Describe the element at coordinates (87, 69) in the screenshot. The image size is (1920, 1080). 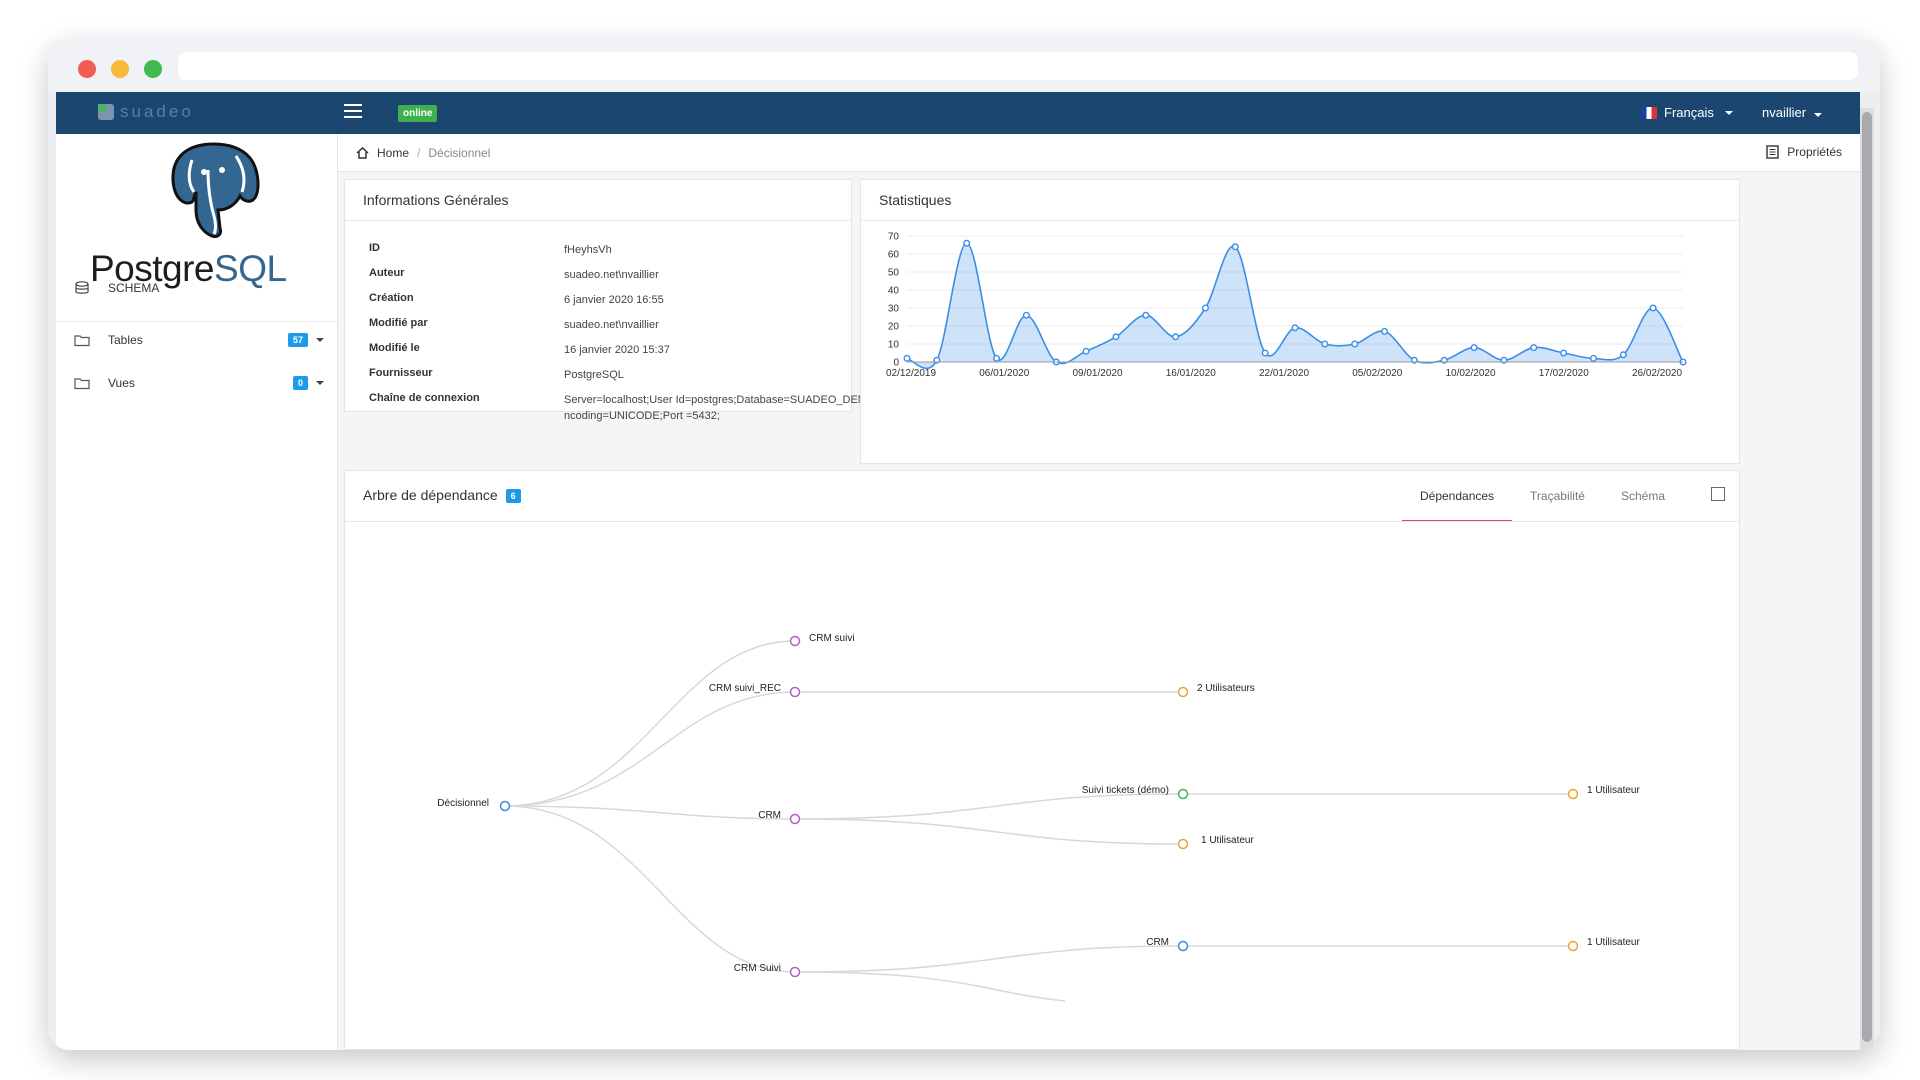
I see `close-window-button` at that location.